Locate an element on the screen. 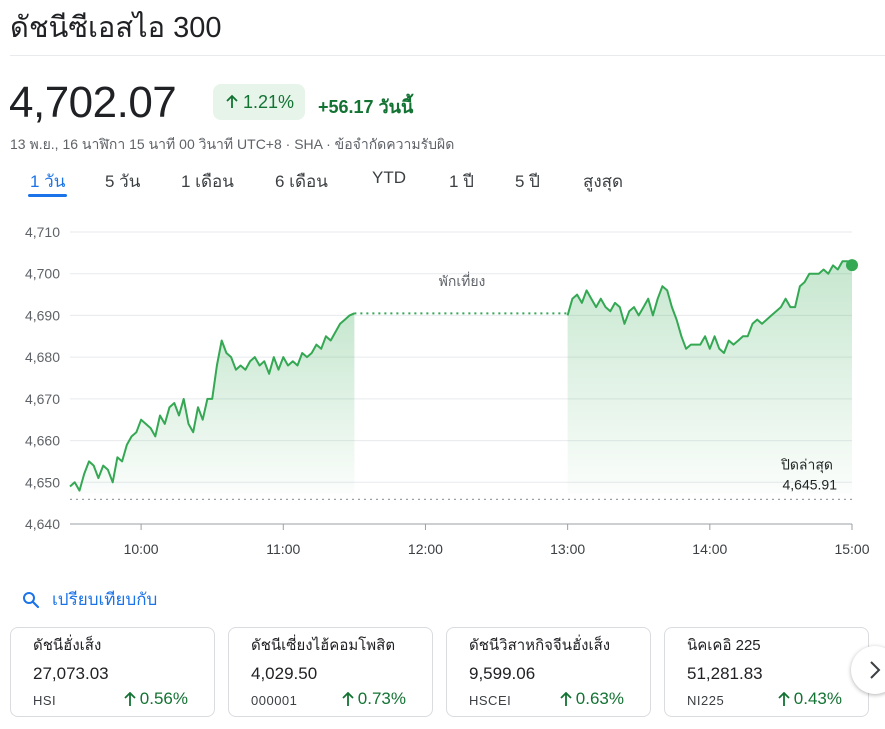 The width and height of the screenshot is (885, 729). y-tick-label: 4,710 is located at coordinates (42, 232).